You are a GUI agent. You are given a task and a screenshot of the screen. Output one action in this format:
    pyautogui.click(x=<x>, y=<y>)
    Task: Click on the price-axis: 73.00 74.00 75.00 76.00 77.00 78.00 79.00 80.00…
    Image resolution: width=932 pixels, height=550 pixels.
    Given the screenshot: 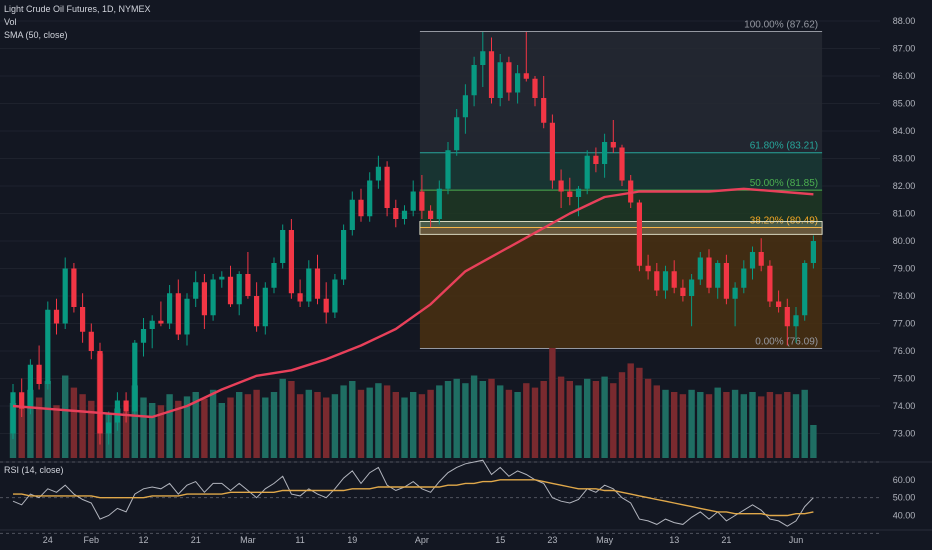 What is the action you would take?
    pyautogui.click(x=904, y=227)
    